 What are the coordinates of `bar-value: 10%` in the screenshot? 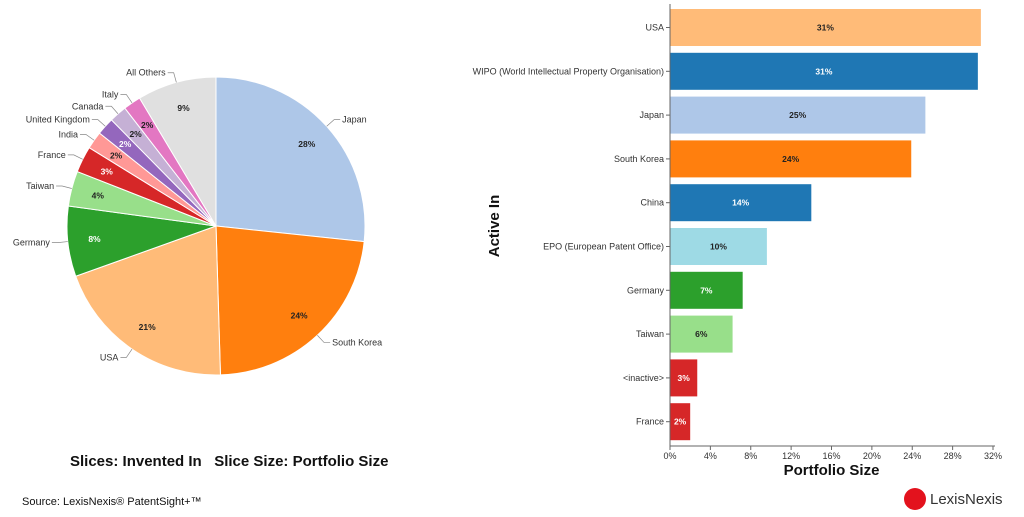 It's located at (718, 247).